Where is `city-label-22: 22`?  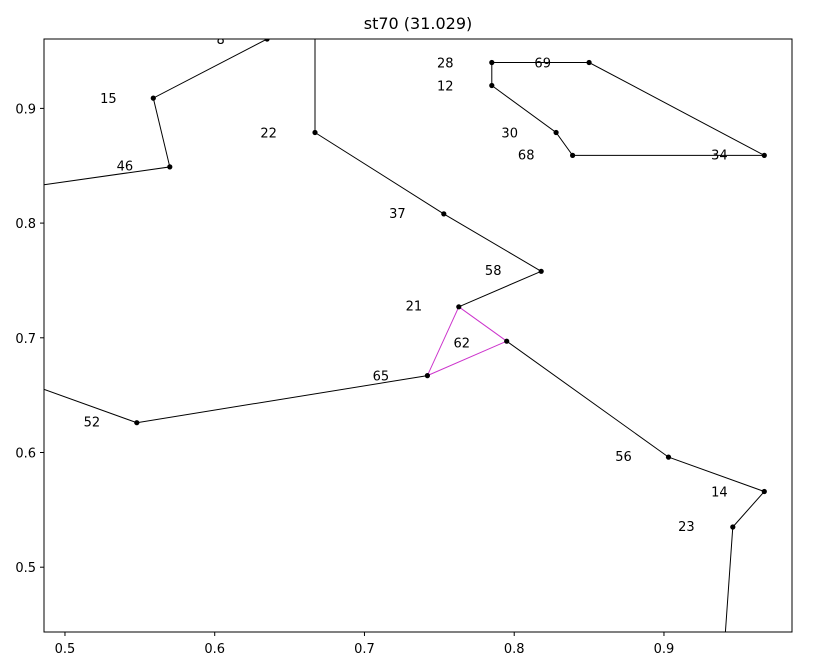 city-label-22: 22 is located at coordinates (268, 134).